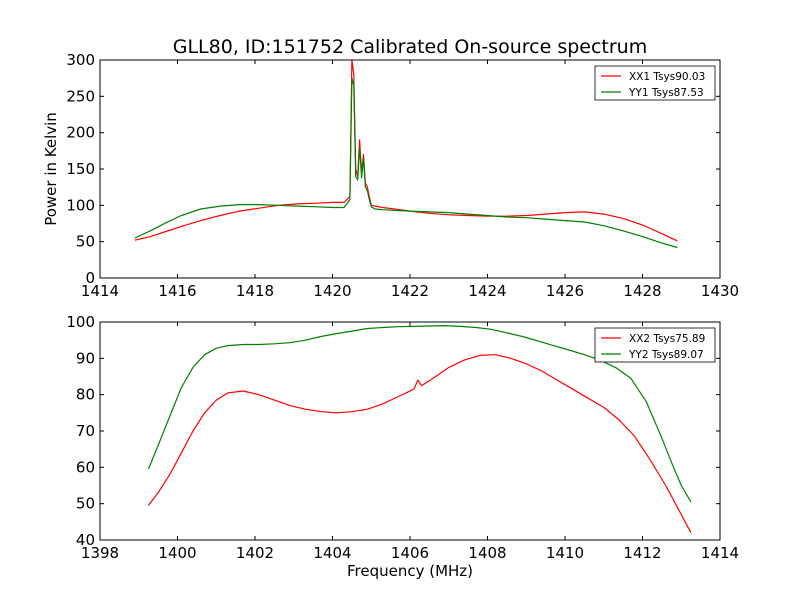 Image resolution: width=800 pixels, height=600 pixels. Describe the element at coordinates (642, 291) in the screenshot. I see `x-tick-label: 1428` at that location.